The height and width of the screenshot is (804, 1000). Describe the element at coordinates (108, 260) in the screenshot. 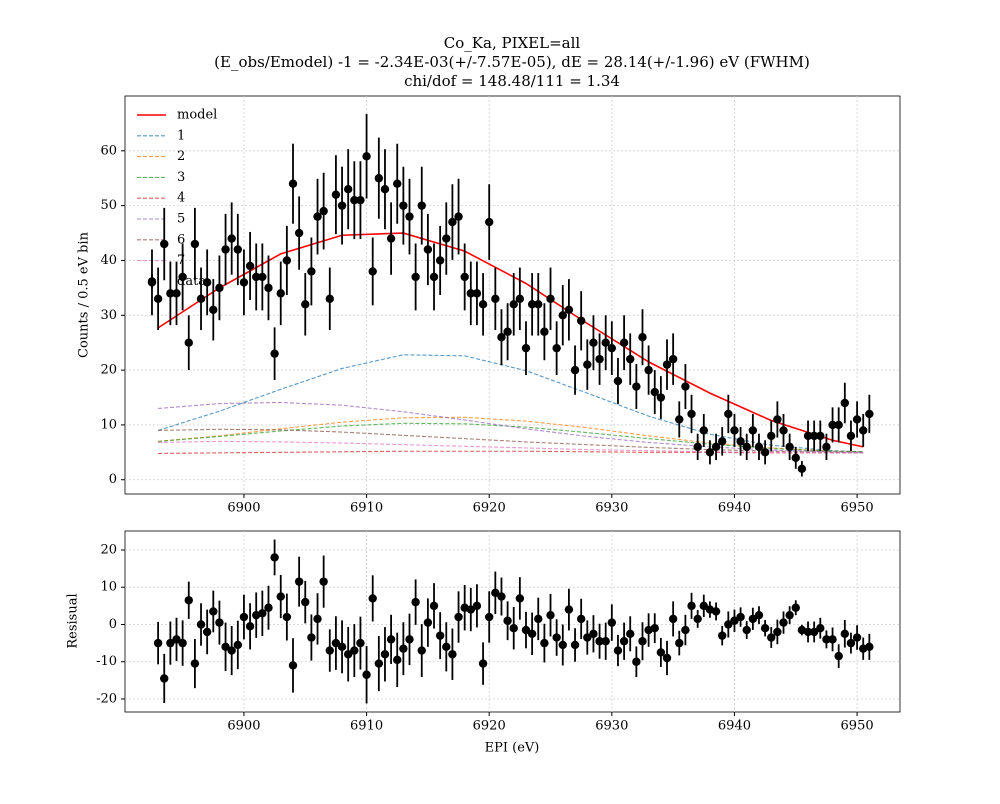

I see `y-tick-label: 40` at that location.